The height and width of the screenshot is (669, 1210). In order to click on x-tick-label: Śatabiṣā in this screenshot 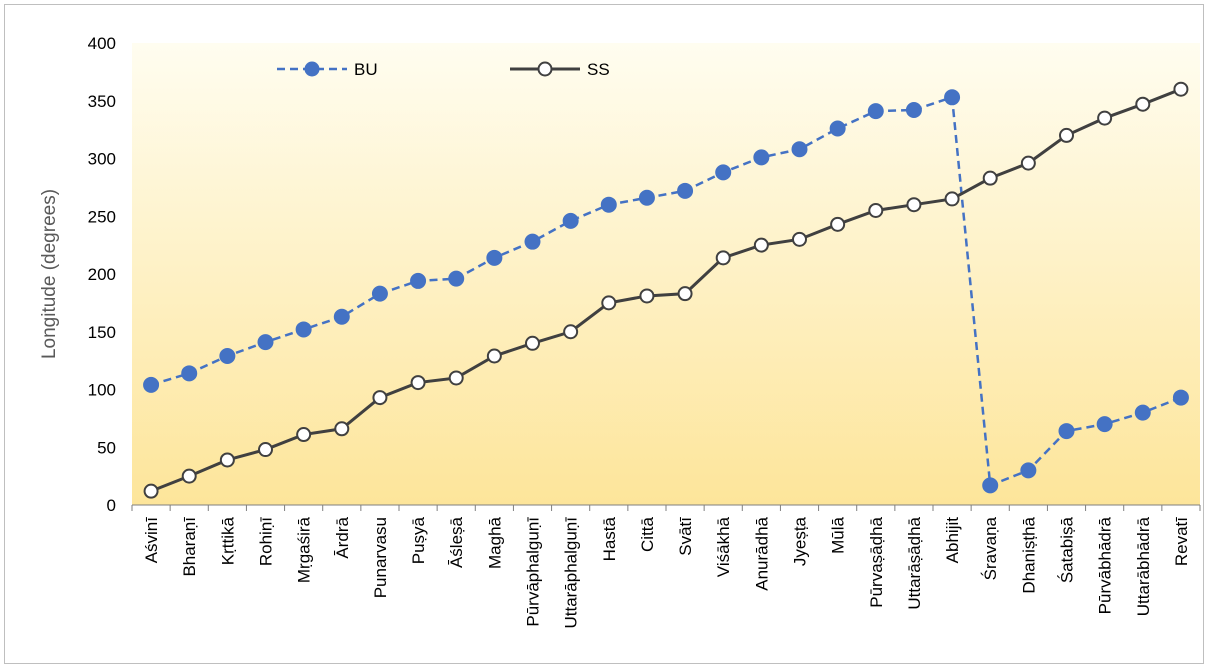, I will do `click(1067, 549)`.